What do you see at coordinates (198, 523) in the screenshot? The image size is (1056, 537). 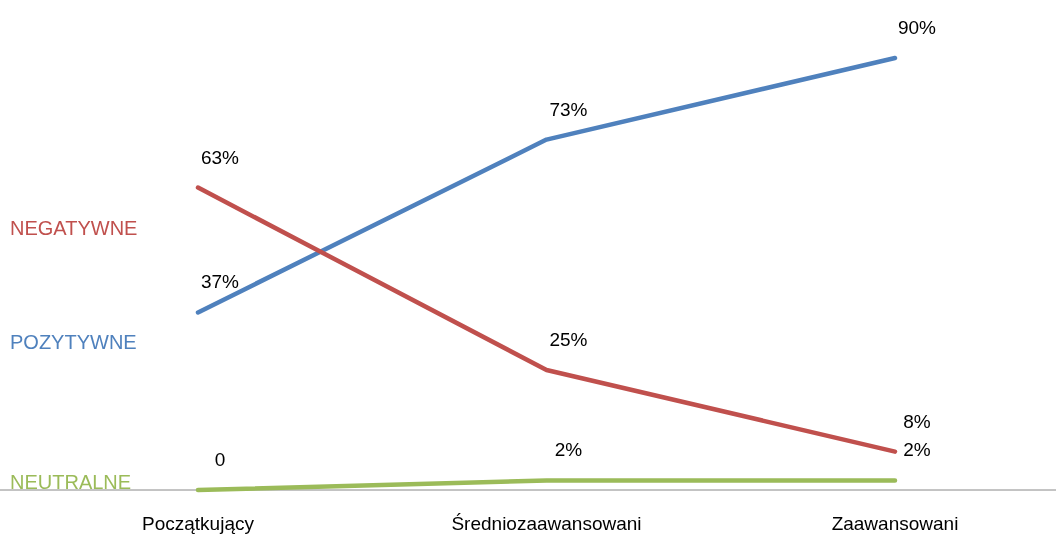 I see `x-tick-label: Początkujący` at bounding box center [198, 523].